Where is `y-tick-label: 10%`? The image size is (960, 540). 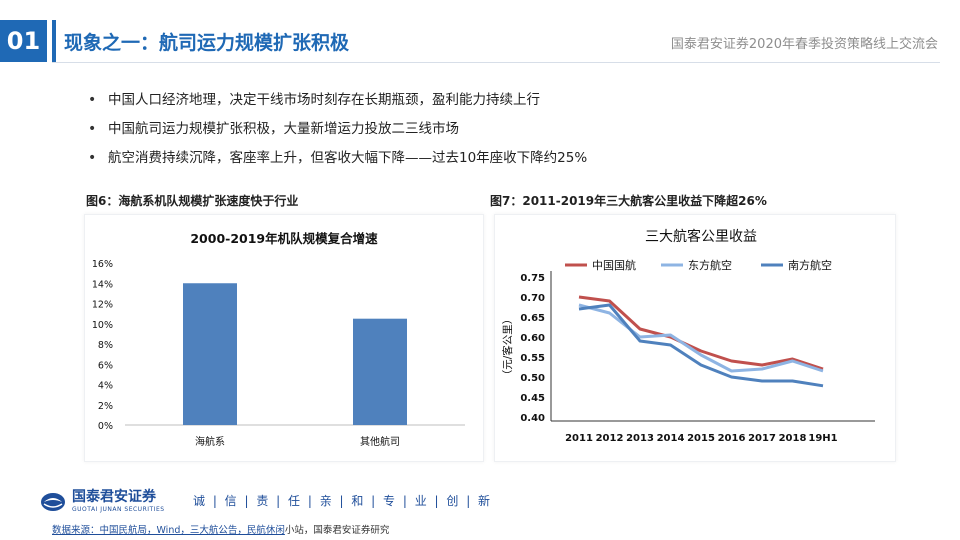
y-tick-label: 10% is located at coordinates (102, 325).